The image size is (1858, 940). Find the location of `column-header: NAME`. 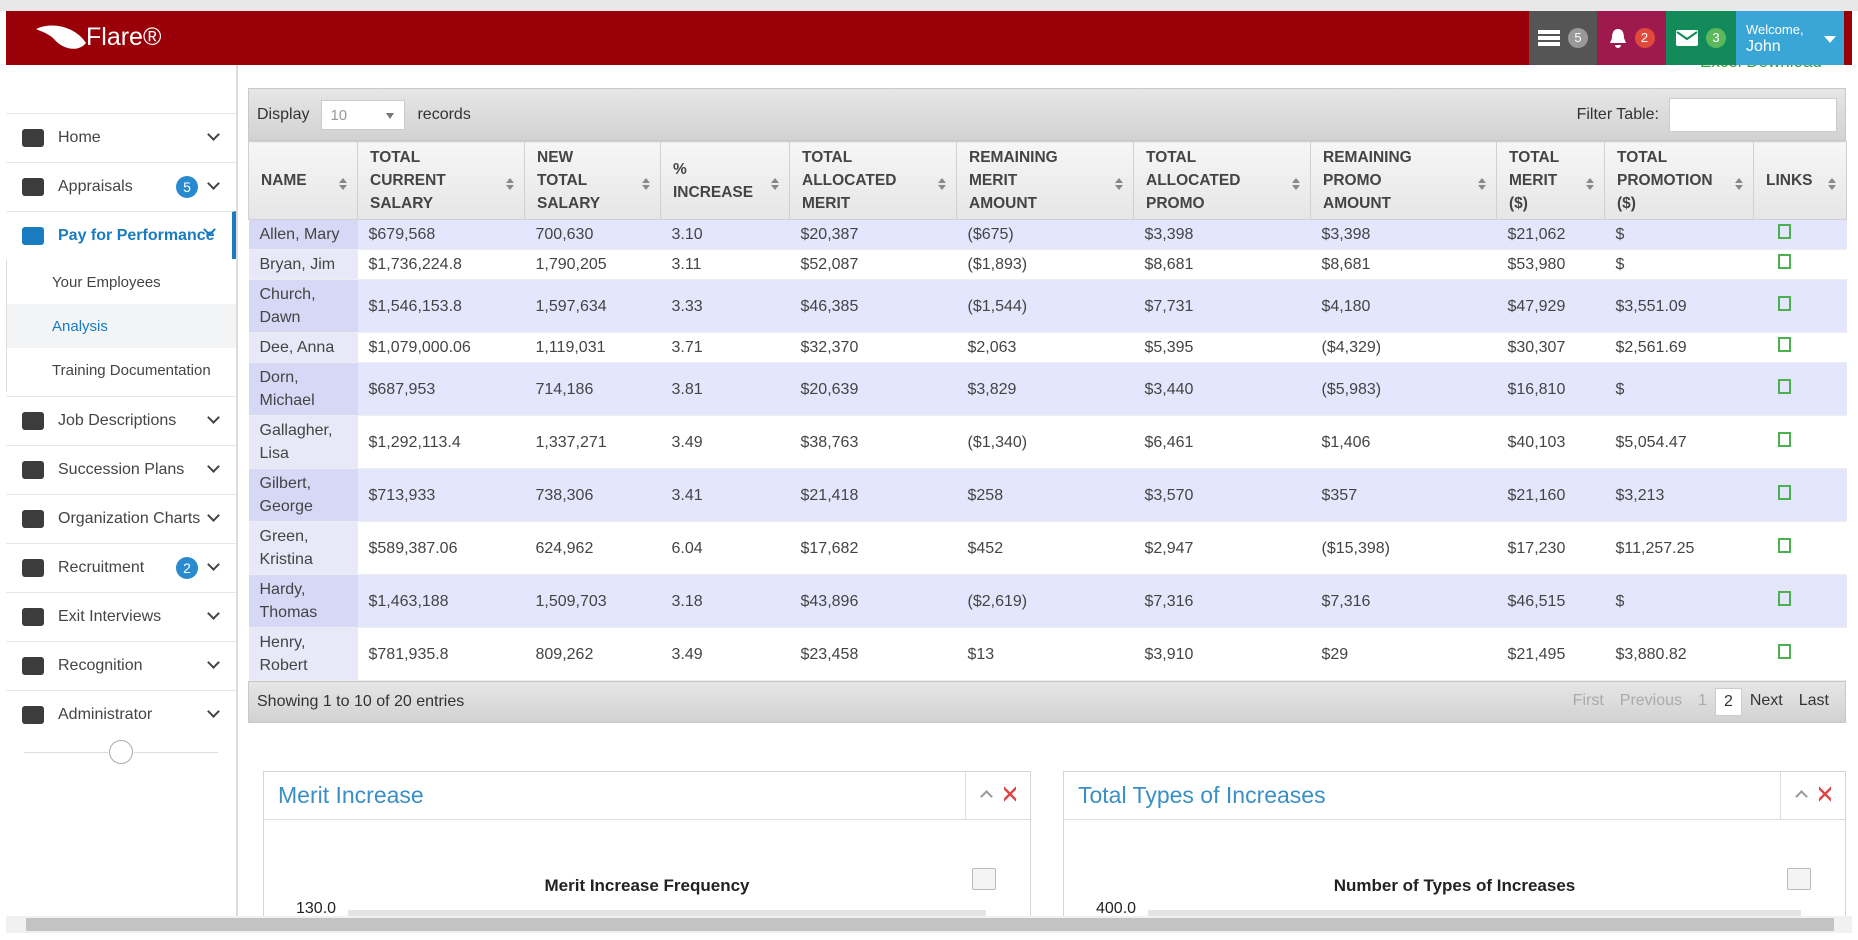

column-header: NAME is located at coordinates (303, 180).